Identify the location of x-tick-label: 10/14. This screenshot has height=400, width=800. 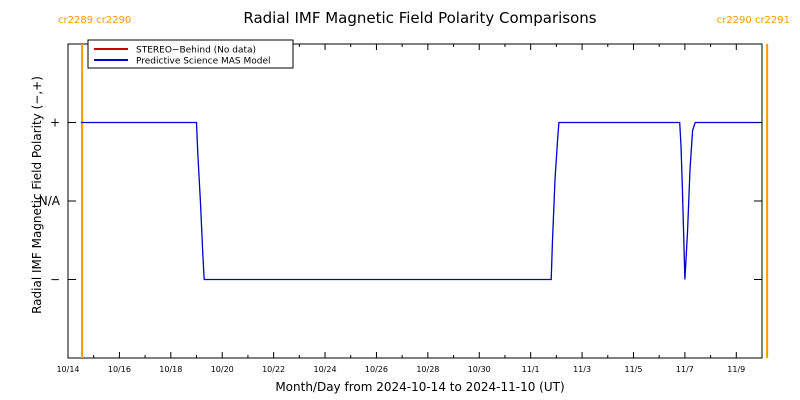
(67, 369).